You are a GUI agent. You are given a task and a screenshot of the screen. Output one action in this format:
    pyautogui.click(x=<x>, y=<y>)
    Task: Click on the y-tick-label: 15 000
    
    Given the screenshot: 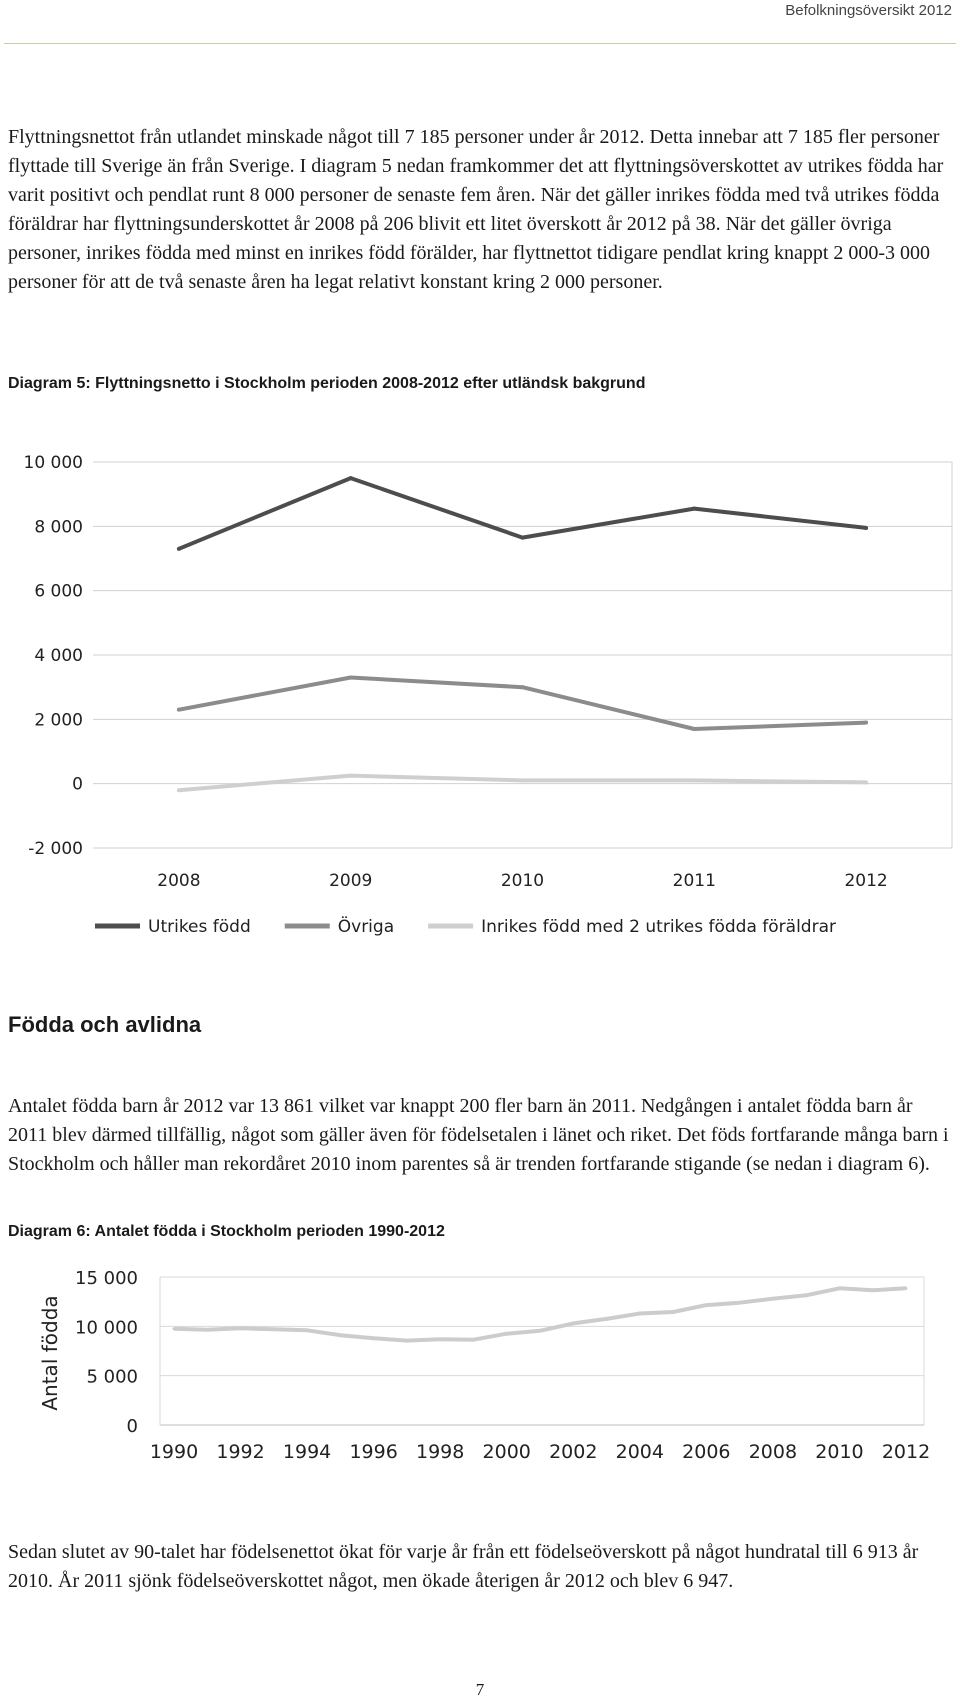 What is the action you would take?
    pyautogui.click(x=106, y=1278)
    